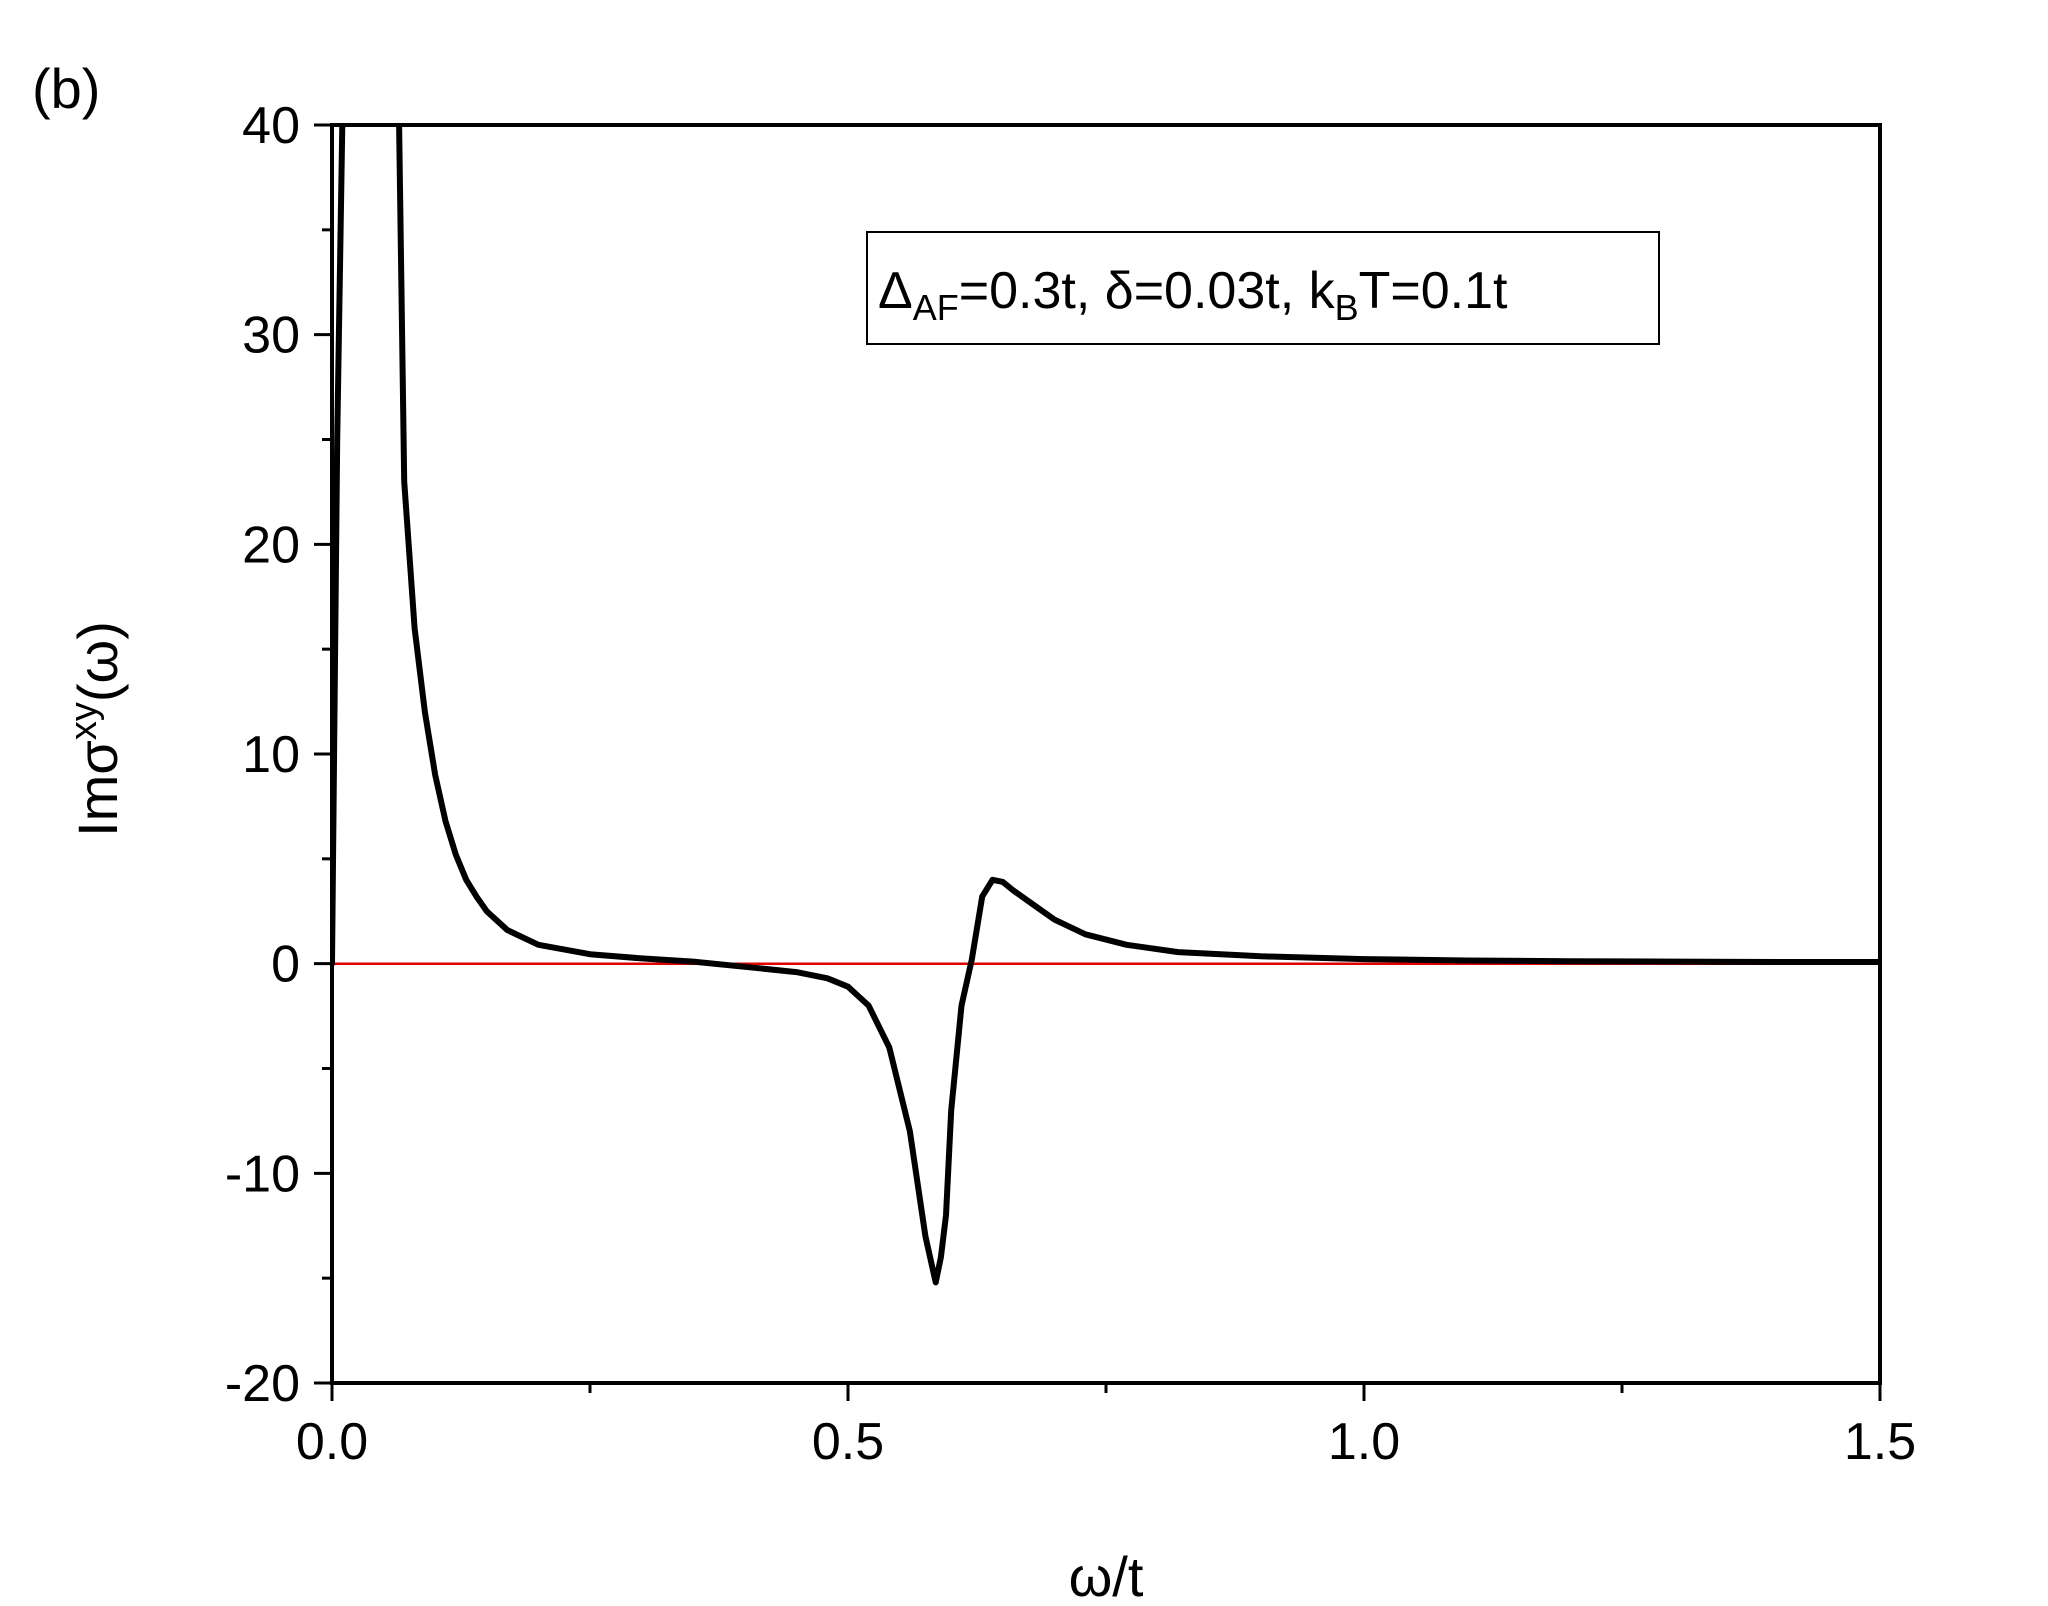 The height and width of the screenshot is (1606, 2048). I want to click on legend-text-part: Δ, so click(895, 291).